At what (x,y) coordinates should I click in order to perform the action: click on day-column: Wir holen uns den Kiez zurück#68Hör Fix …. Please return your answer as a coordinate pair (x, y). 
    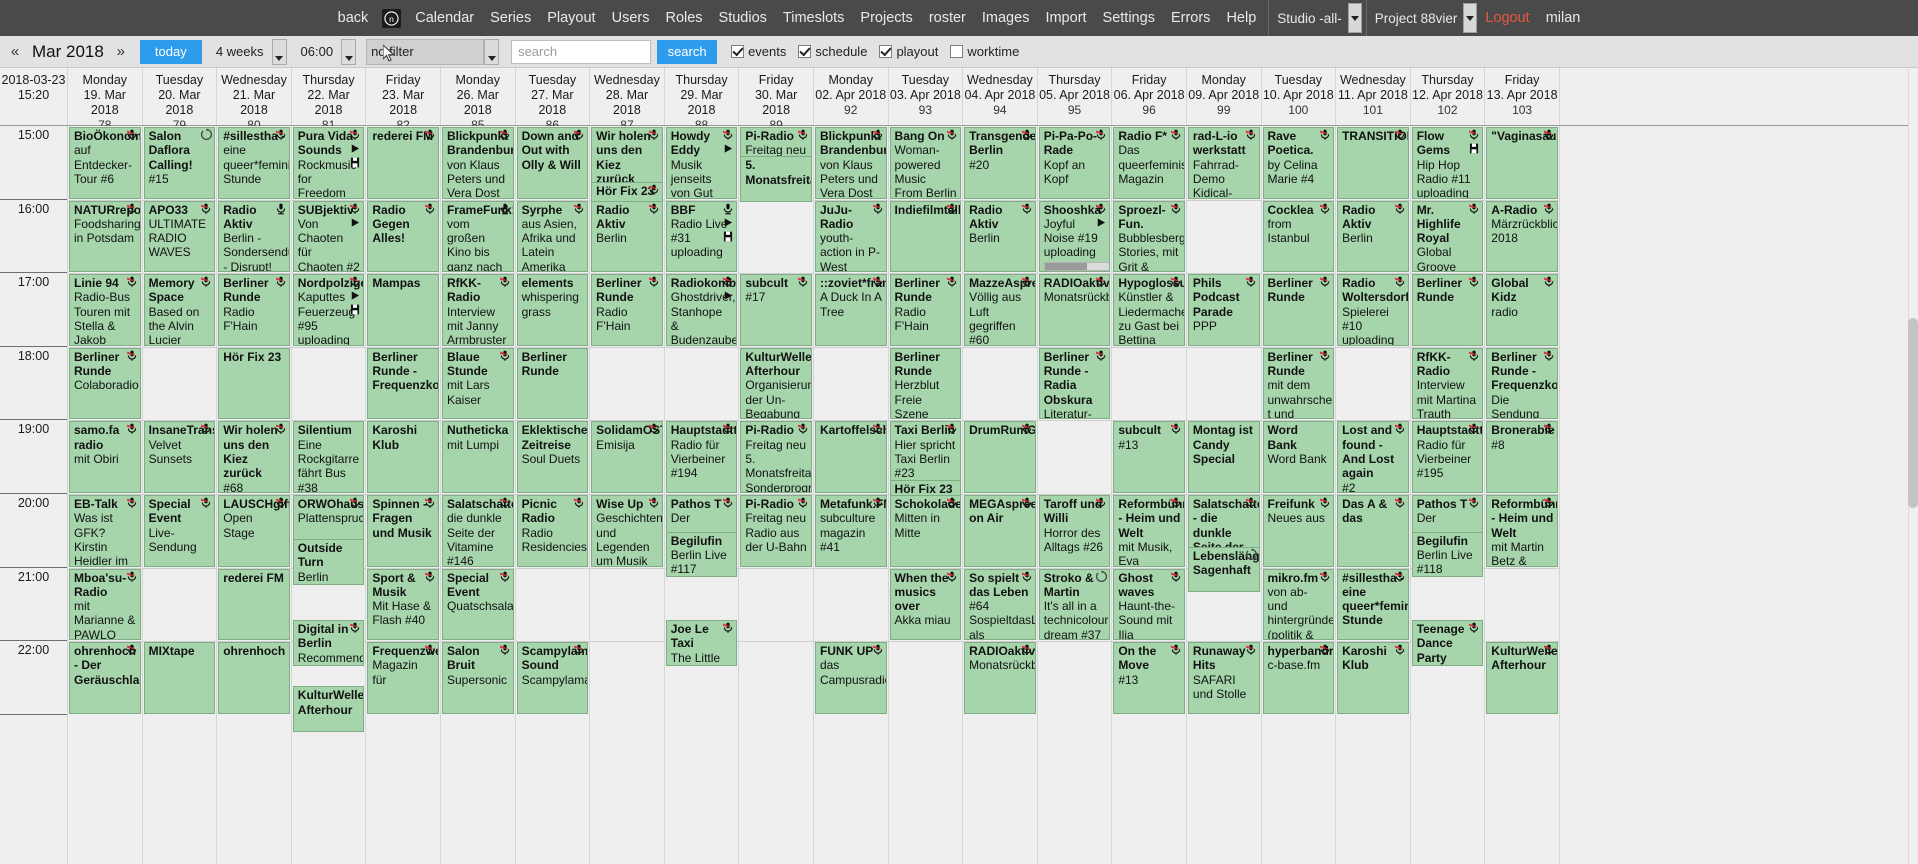
    Looking at the image, I should click on (627, 495).